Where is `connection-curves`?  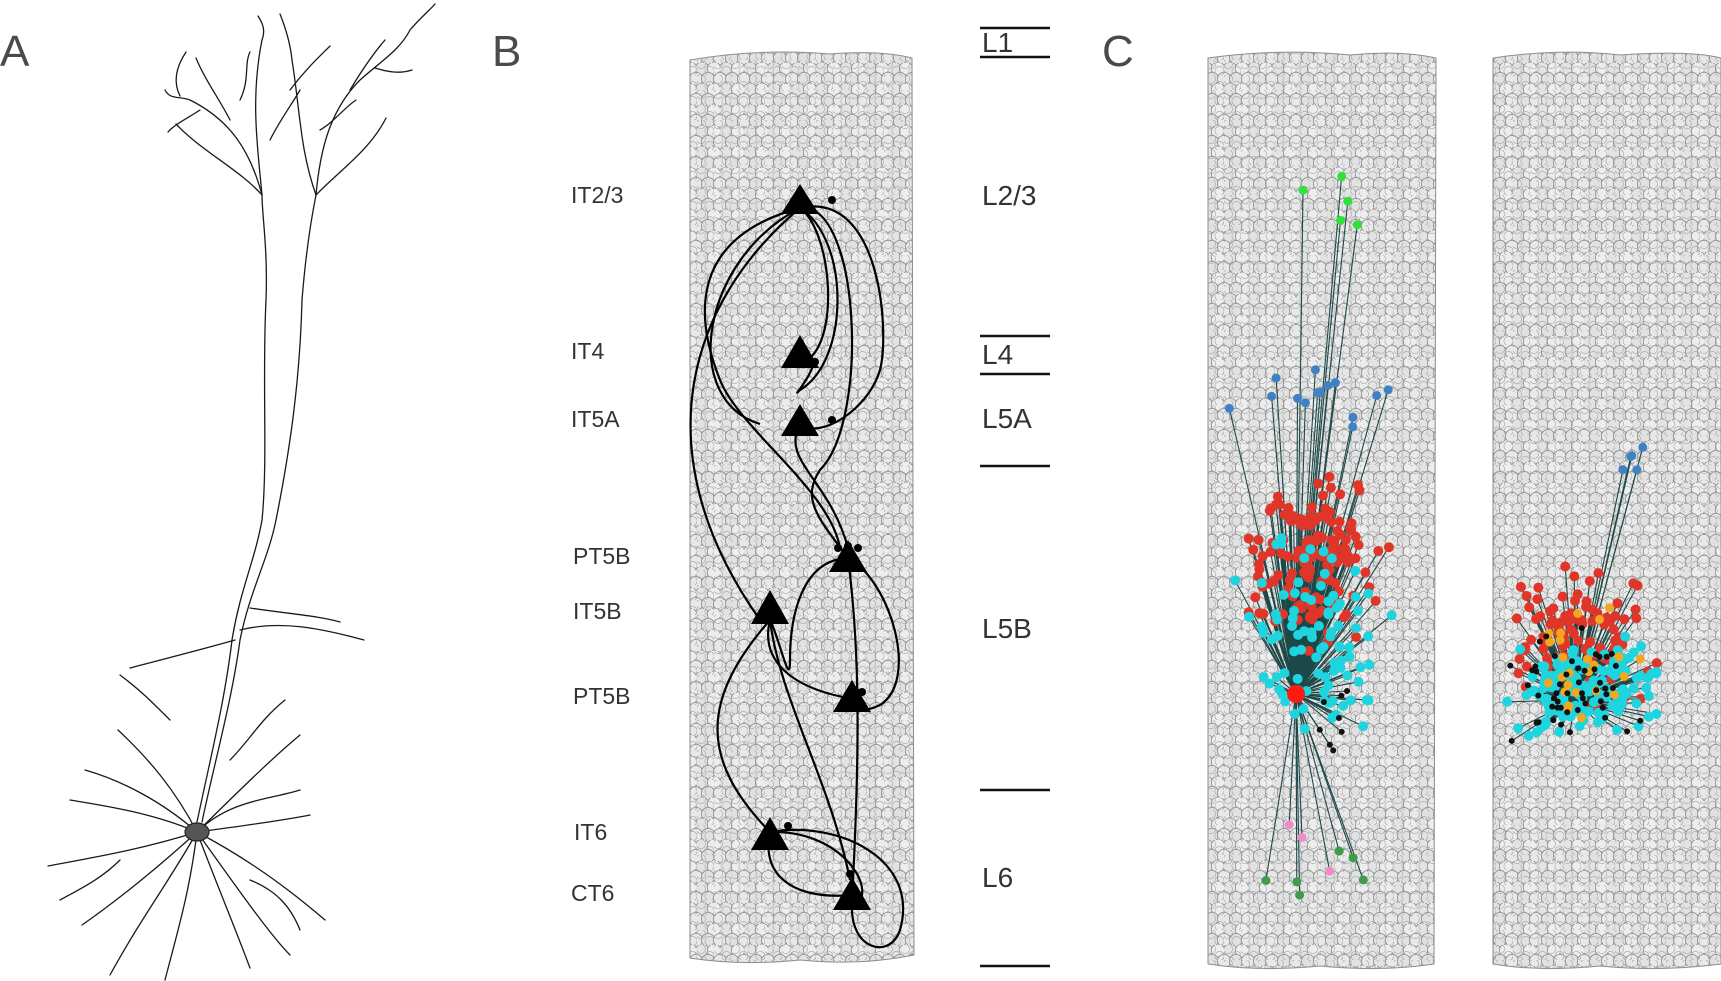 connection-curves is located at coordinates (797, 577).